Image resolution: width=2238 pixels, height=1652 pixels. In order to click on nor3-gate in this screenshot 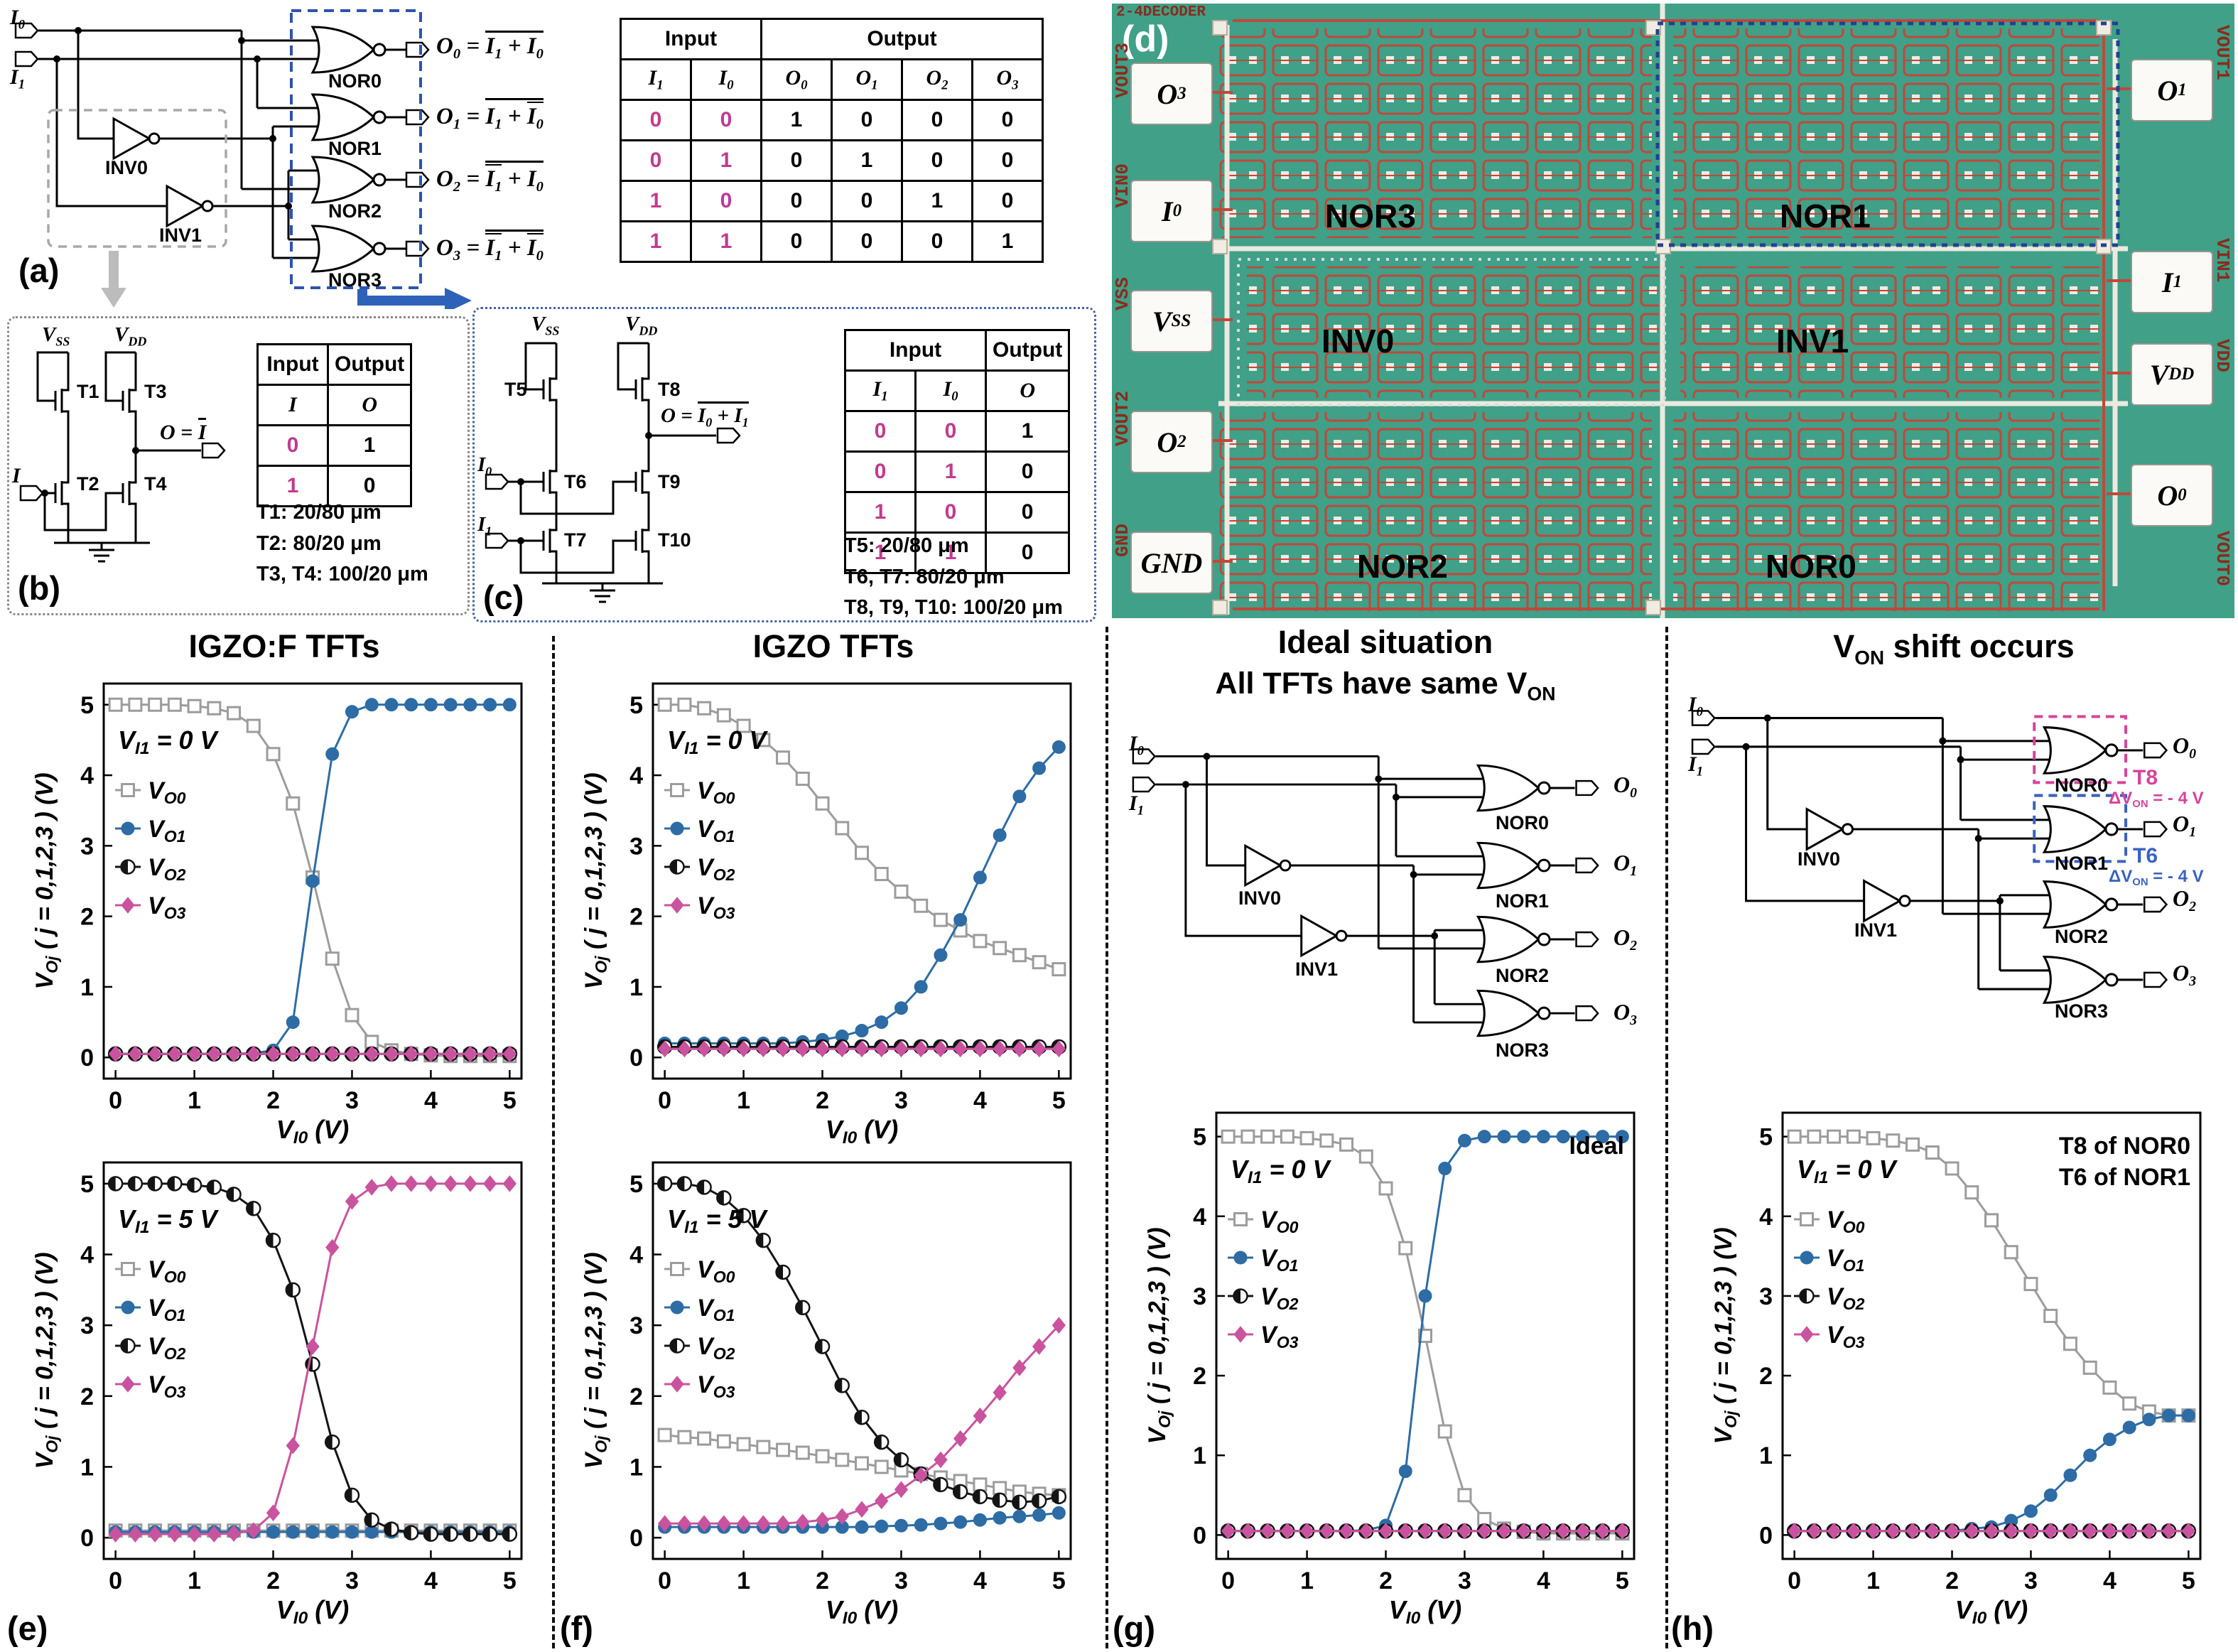, I will do `click(348, 249)`.